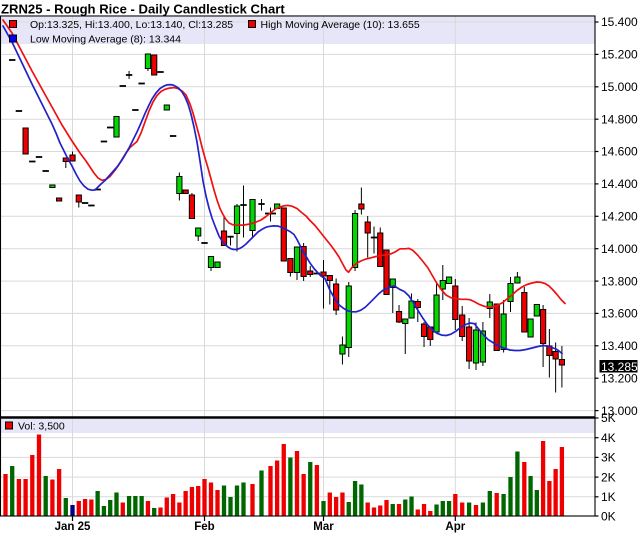  What do you see at coordinates (619, 367) in the screenshot?
I see `svg-text: 13.285` at bounding box center [619, 367].